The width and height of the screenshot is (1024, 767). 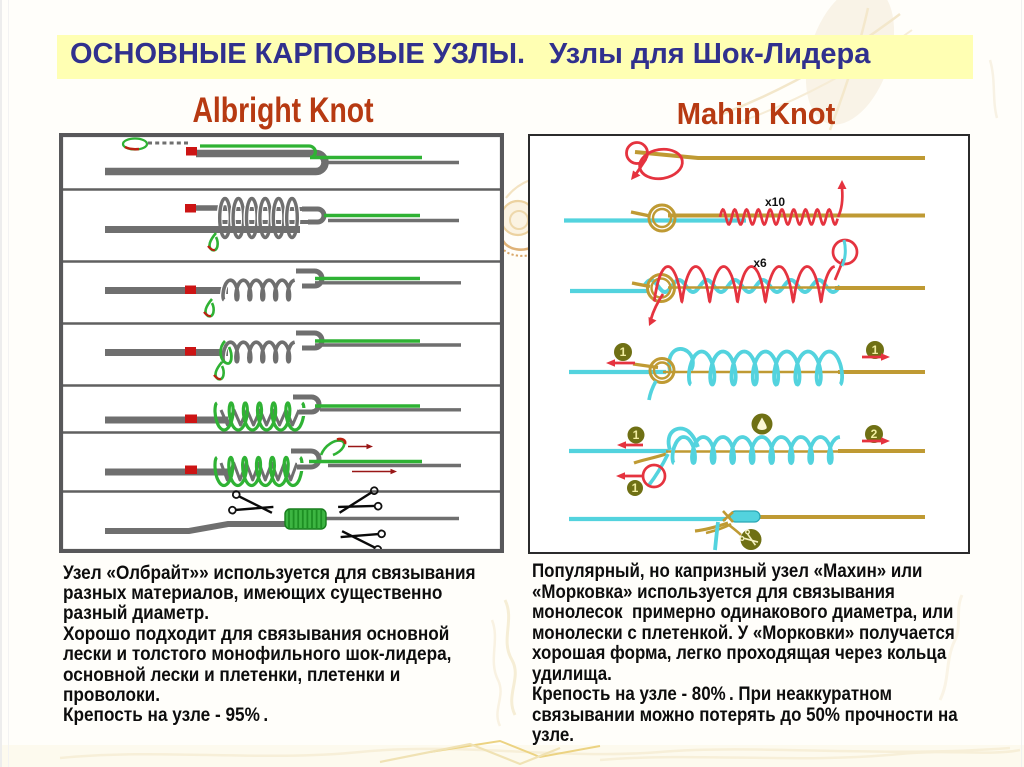 I want to click on svg-text: 2, so click(x=874, y=434).